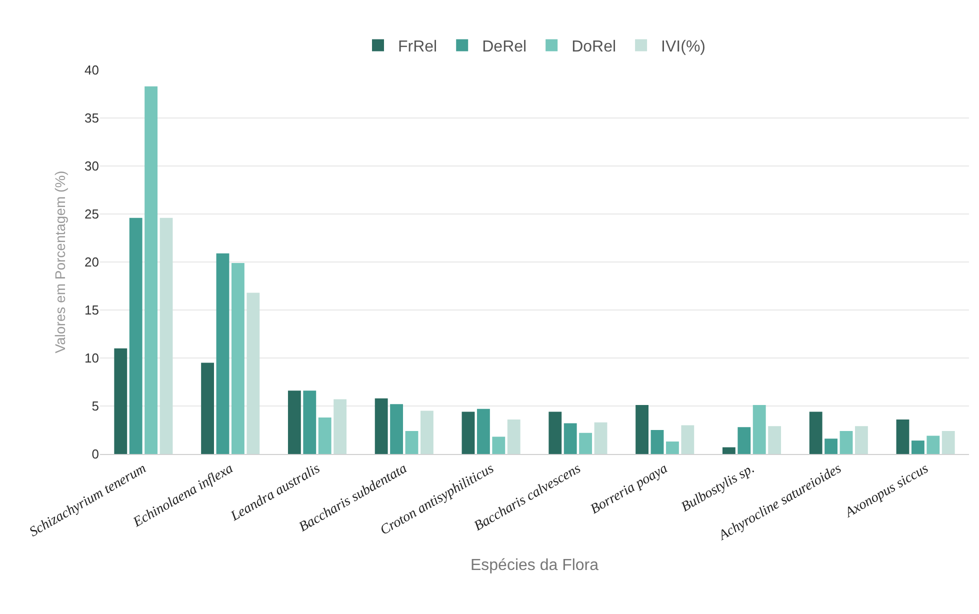 The image size is (979, 614). Describe the element at coordinates (504, 47) in the screenshot. I see `legend-label: DeRel` at that location.